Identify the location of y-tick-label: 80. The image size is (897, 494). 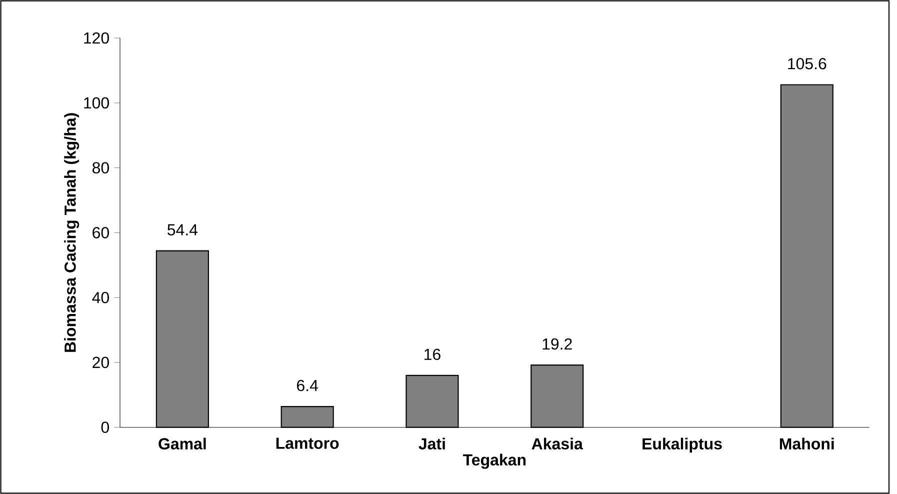
(100, 168).